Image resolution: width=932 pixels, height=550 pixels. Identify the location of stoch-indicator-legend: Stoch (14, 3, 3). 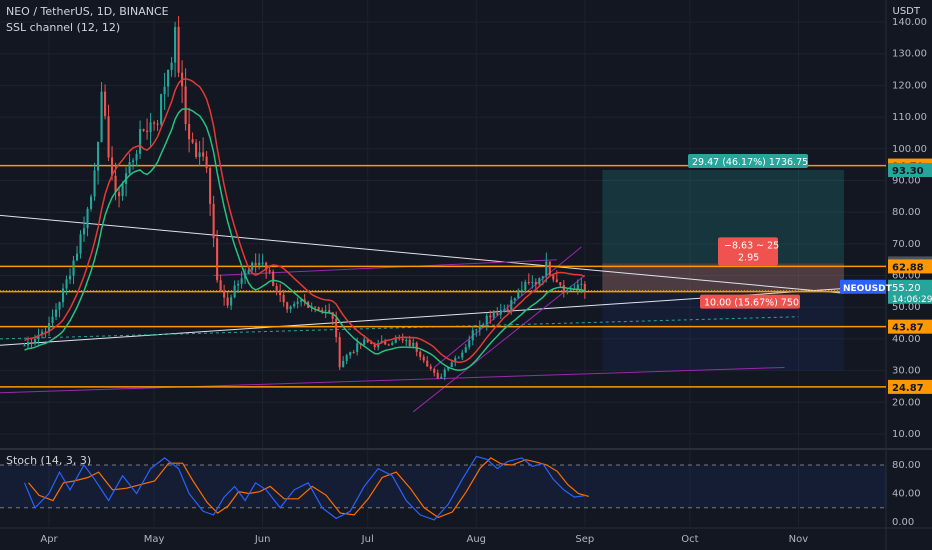
(49, 460).